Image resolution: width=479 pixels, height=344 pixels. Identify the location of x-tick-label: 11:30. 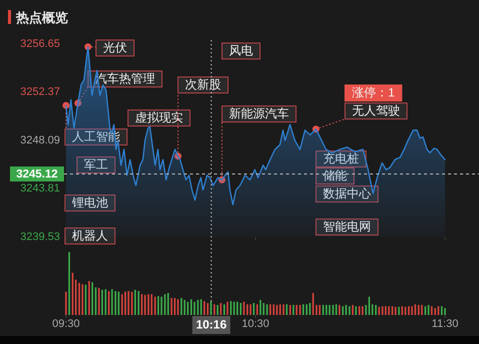
(445, 324).